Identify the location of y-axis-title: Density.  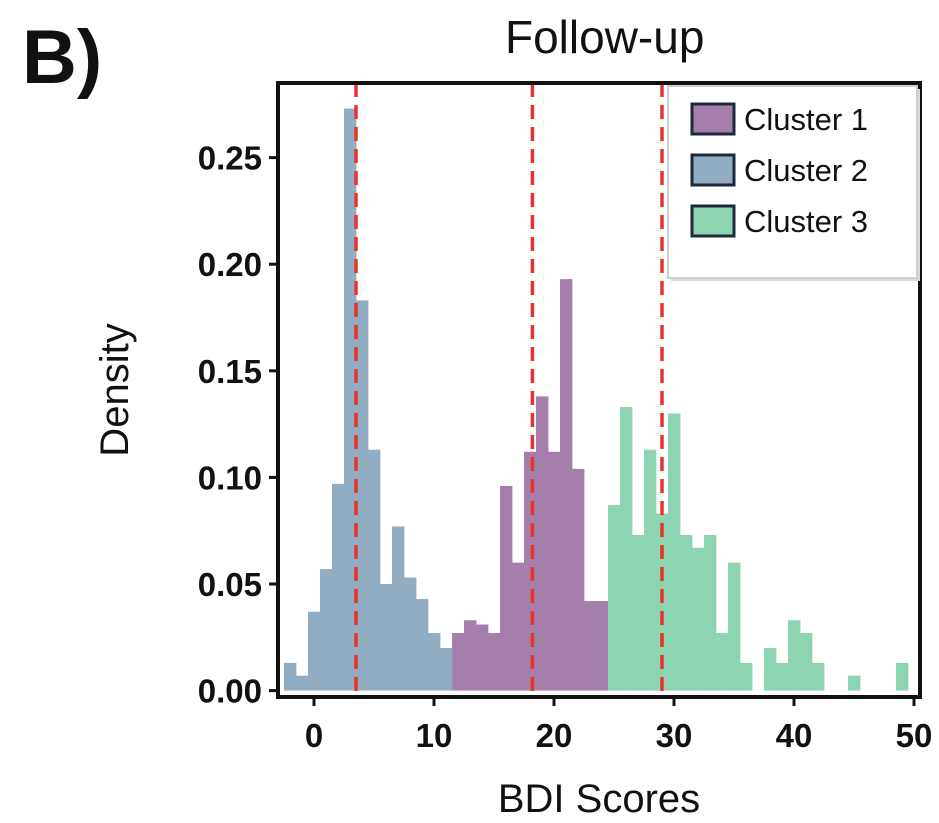
(115, 389).